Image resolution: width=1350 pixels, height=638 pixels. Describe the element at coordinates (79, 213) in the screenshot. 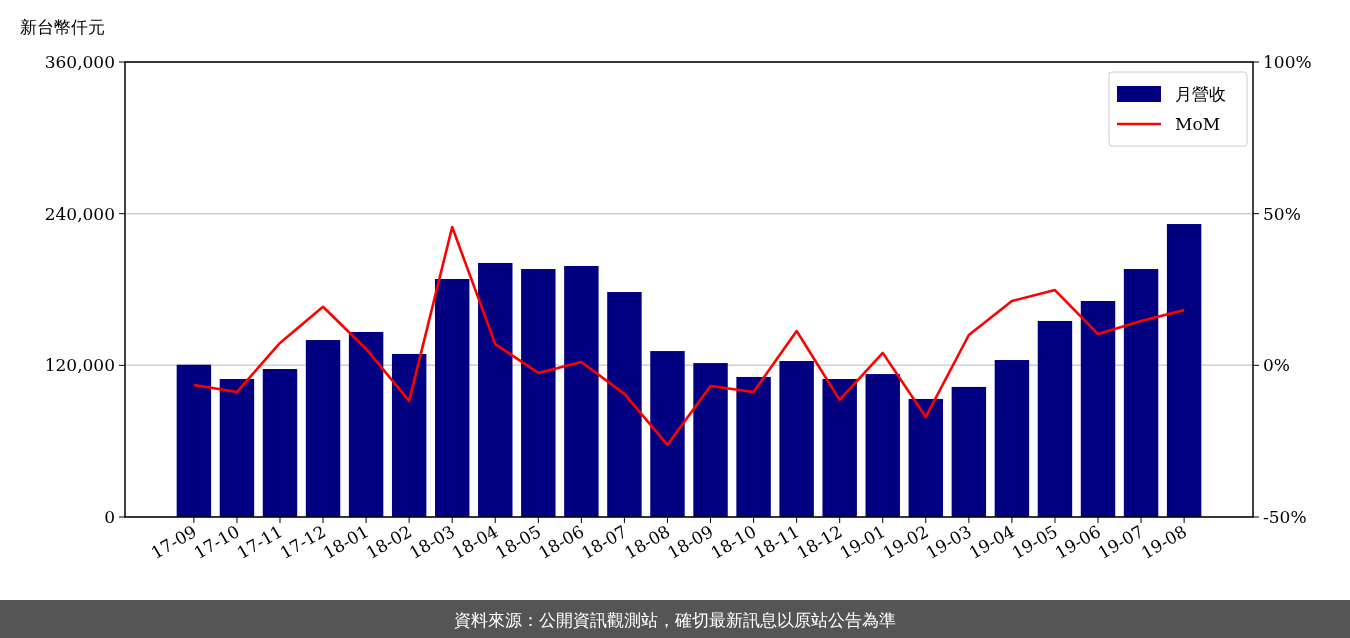

I see `y-tick-label: 240,000` at that location.